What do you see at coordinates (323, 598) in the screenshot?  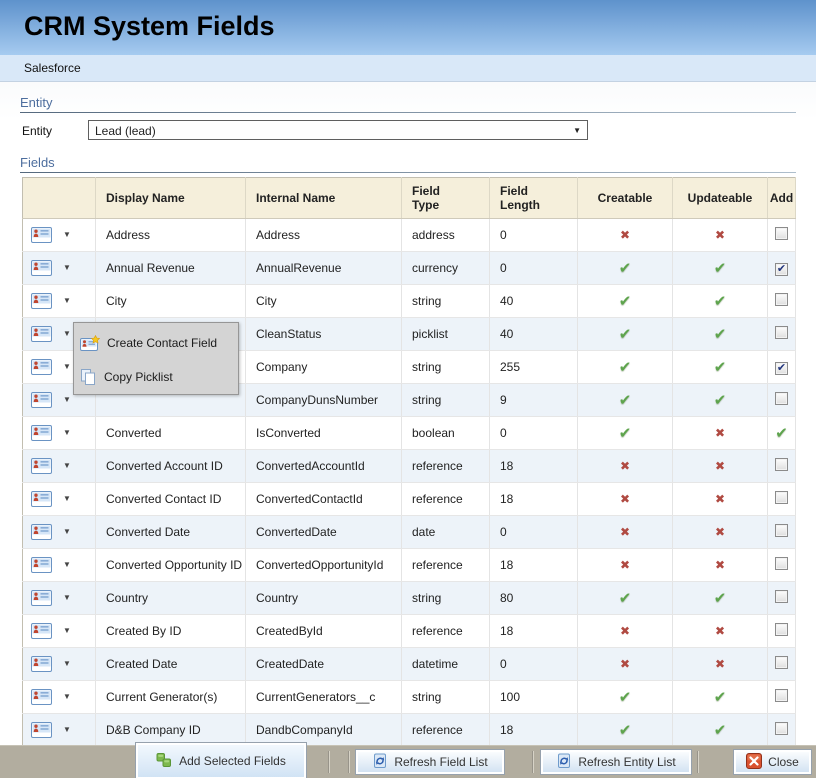 I see `internal-name-cell: Country` at bounding box center [323, 598].